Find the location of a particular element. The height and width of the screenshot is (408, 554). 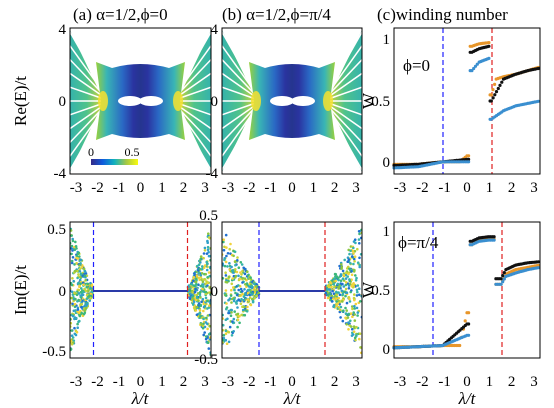

fan-a-line-l1 is located at coordinates (87, 68).